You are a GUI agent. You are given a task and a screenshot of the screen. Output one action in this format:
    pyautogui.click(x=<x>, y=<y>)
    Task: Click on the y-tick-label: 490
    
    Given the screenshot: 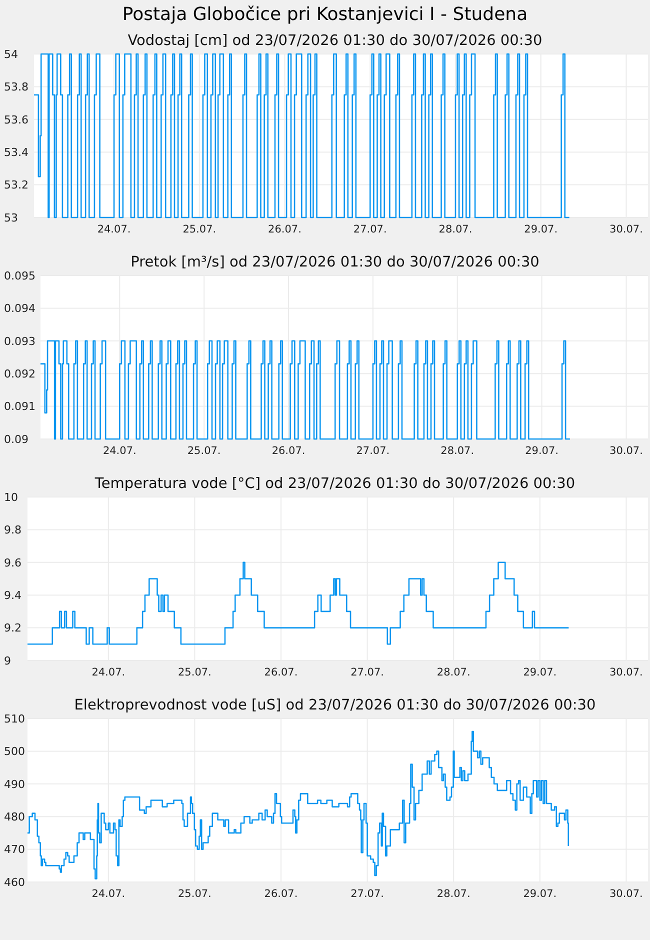 What is the action you would take?
    pyautogui.click(x=14, y=784)
    